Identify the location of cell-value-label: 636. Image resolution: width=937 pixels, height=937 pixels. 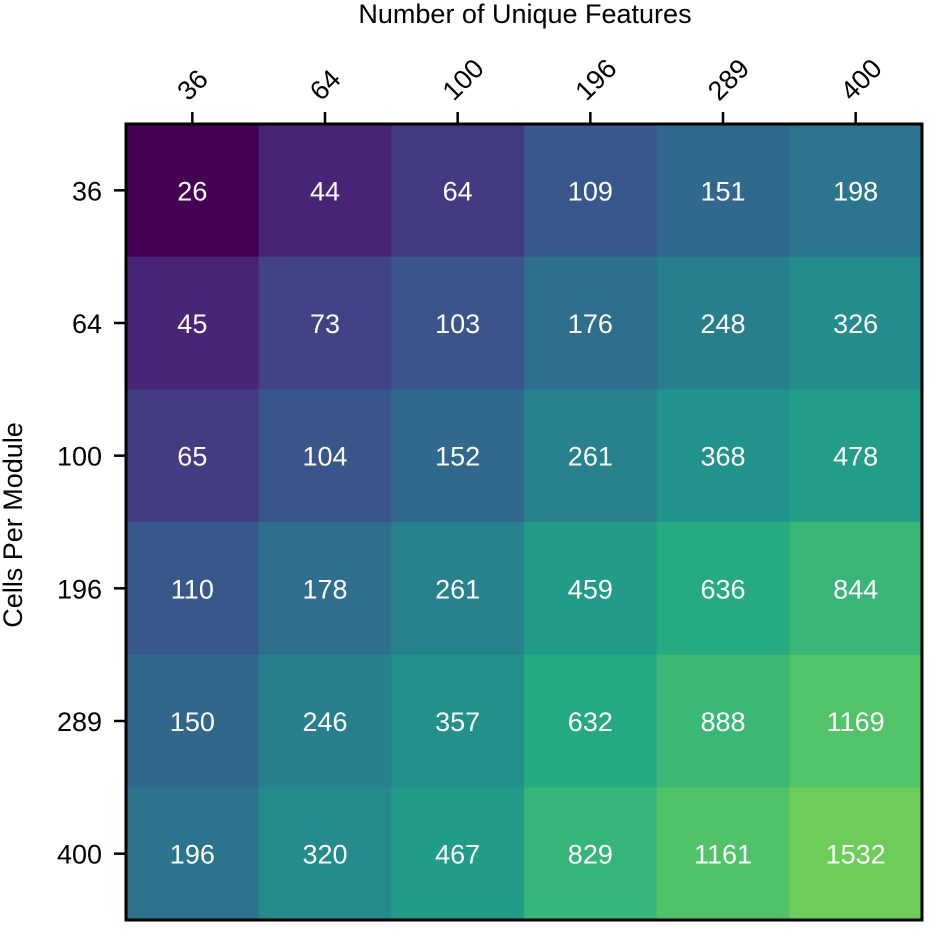
(722, 589).